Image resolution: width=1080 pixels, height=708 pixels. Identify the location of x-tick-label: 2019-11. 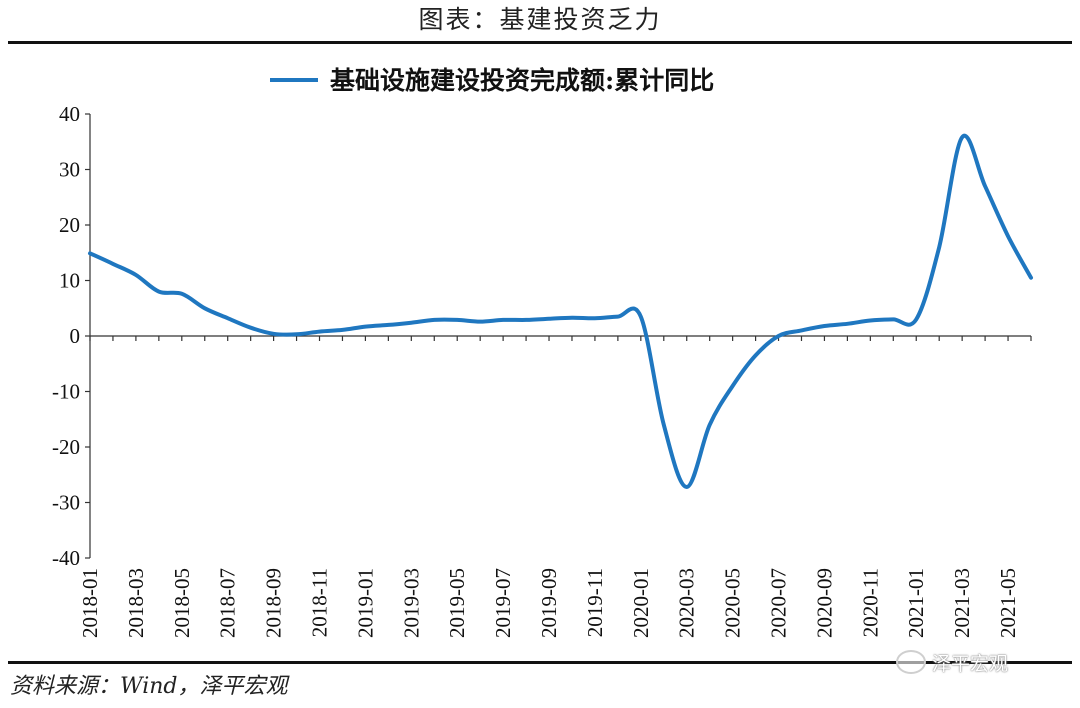
(595, 602).